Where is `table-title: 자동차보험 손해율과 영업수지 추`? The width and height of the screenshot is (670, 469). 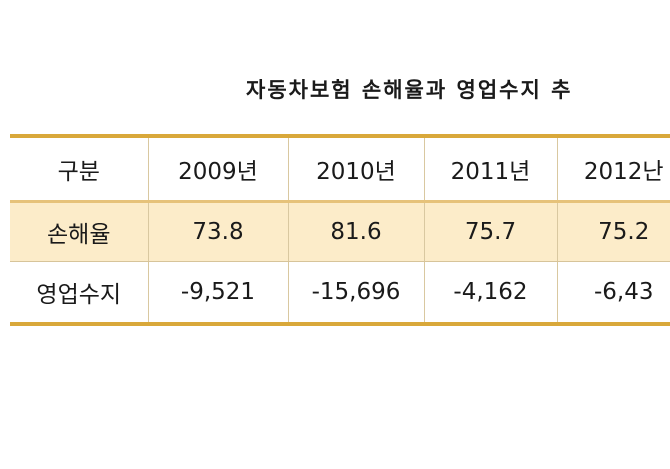 table-title: 자동차보험 손해율과 영업수지 추 is located at coordinates (409, 90).